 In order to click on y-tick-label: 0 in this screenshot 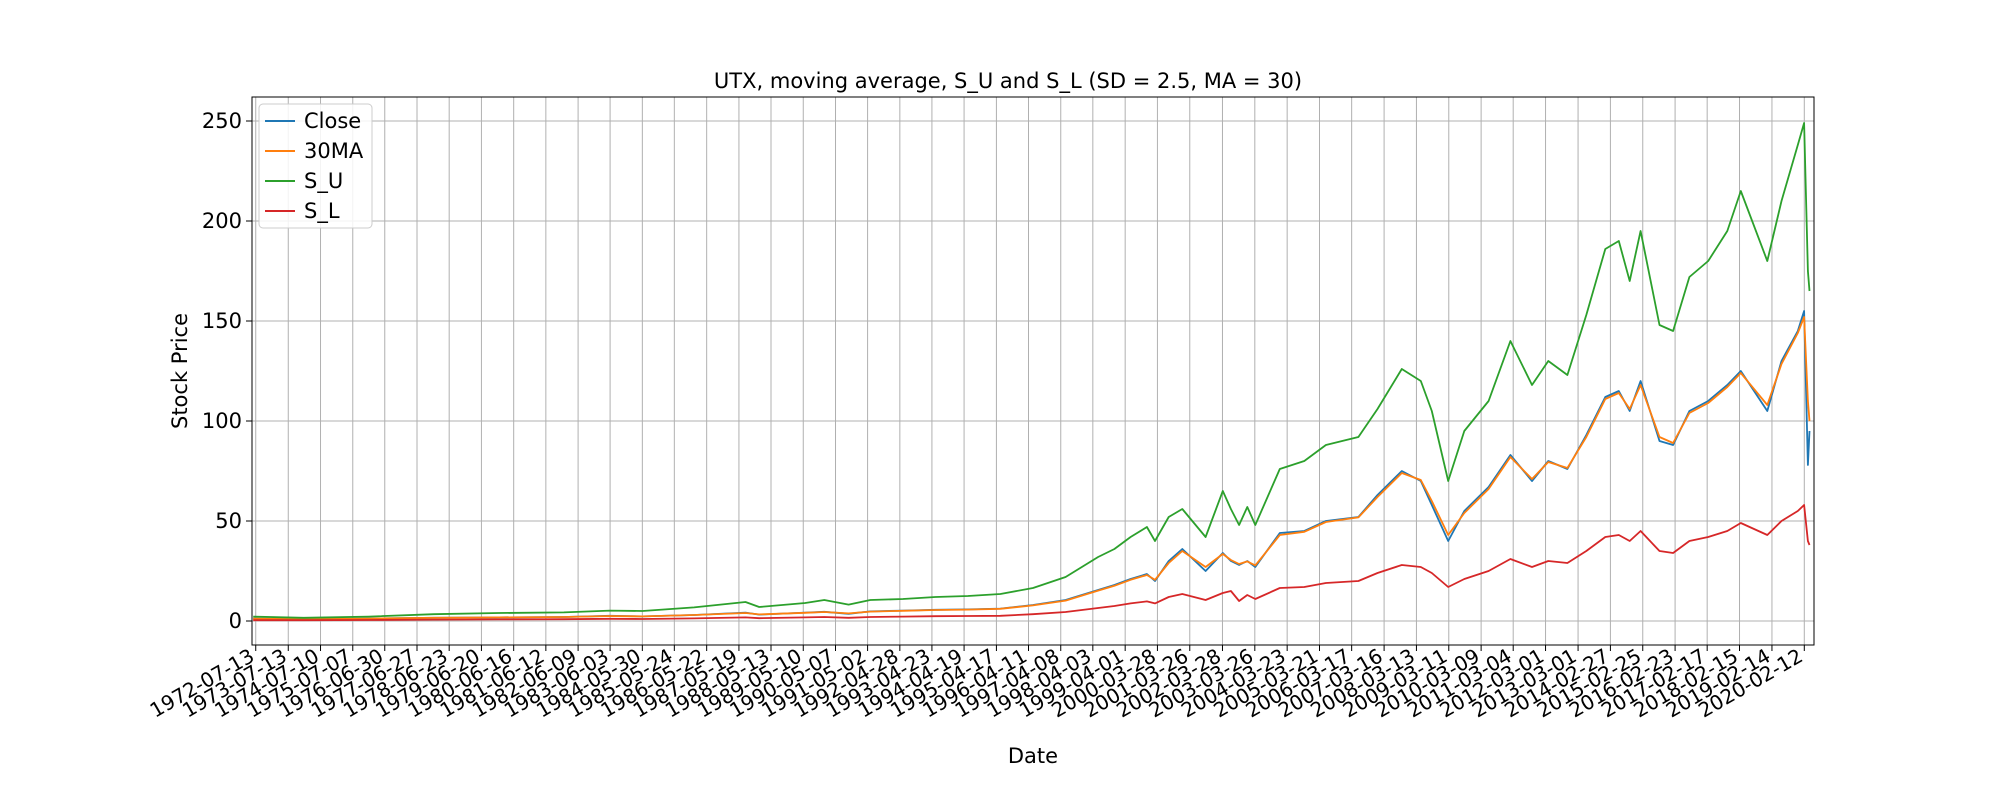, I will do `click(235, 621)`.